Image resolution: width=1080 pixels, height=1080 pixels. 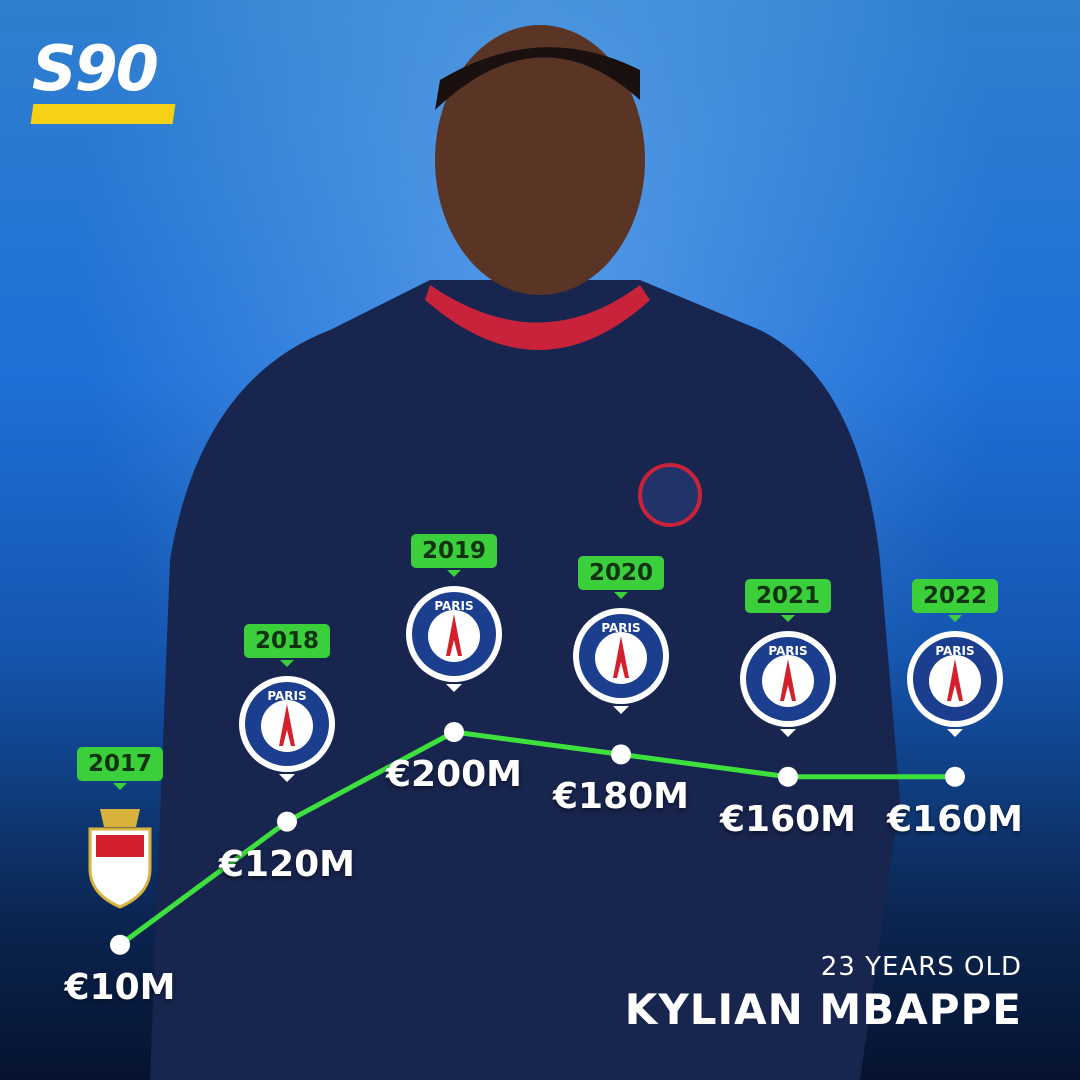 I want to click on year-badge: 2018, so click(x=287, y=645).